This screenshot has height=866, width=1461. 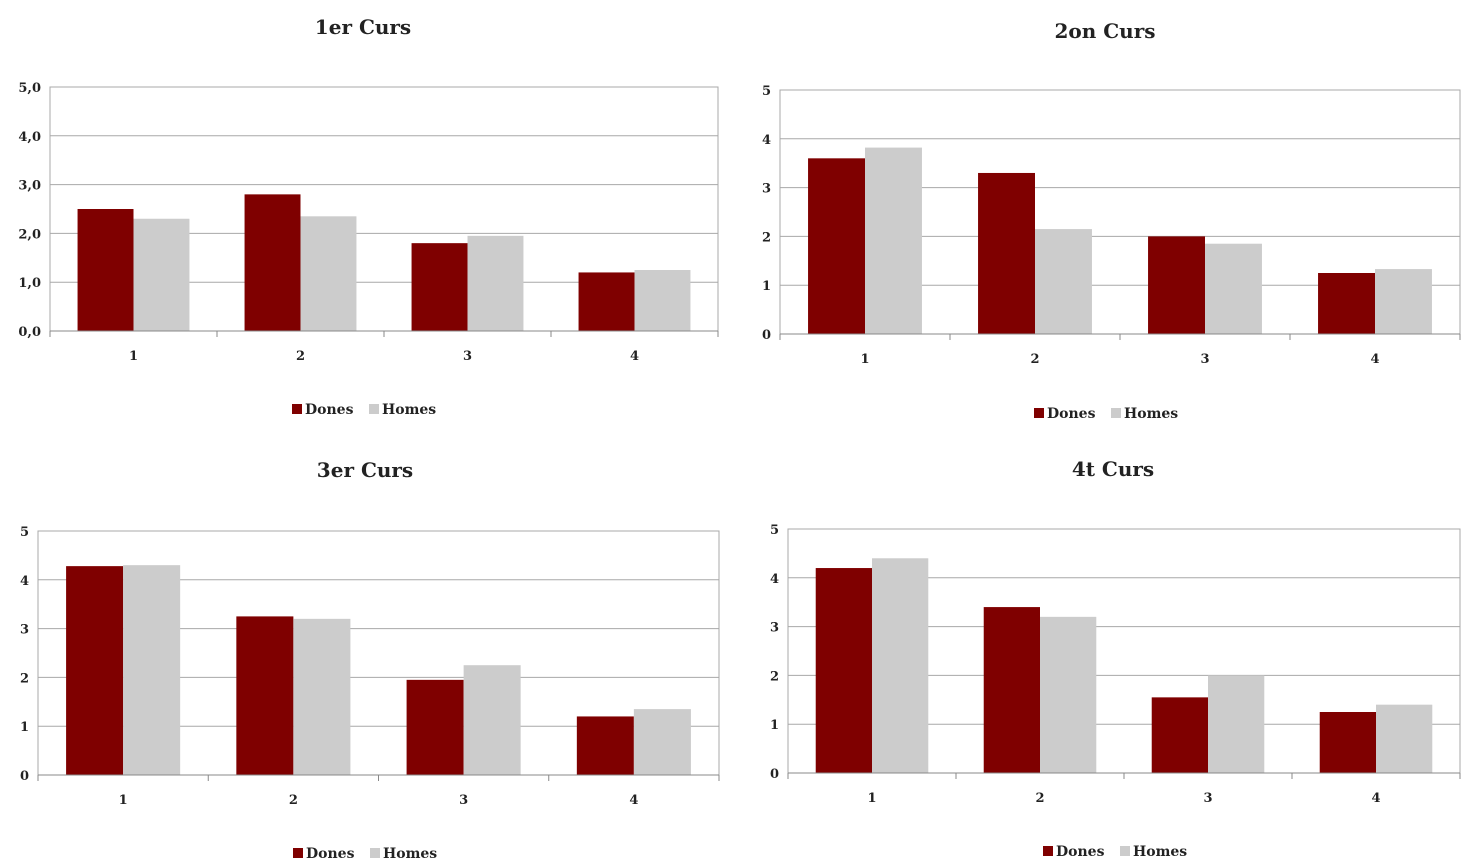 What do you see at coordinates (1104, 31) in the screenshot?
I see `chart-title: 2on Curs` at bounding box center [1104, 31].